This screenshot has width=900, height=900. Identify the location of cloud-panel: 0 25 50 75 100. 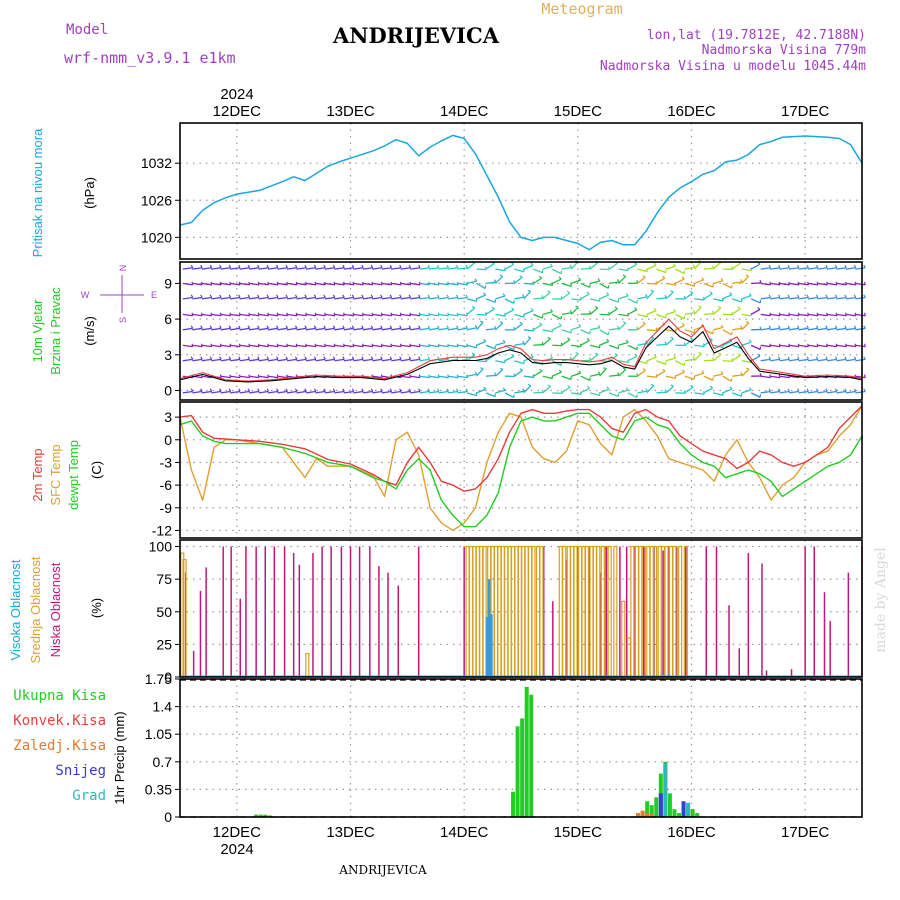
(506, 612).